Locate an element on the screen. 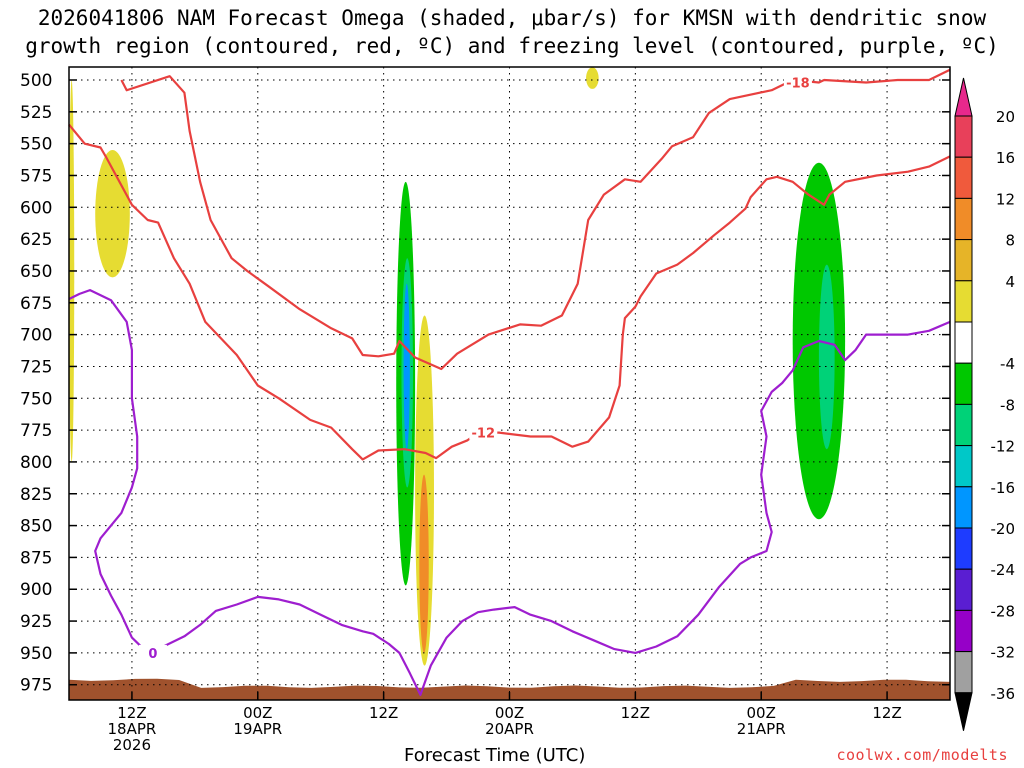  y-tick-label: 775 is located at coordinates (36, 431).